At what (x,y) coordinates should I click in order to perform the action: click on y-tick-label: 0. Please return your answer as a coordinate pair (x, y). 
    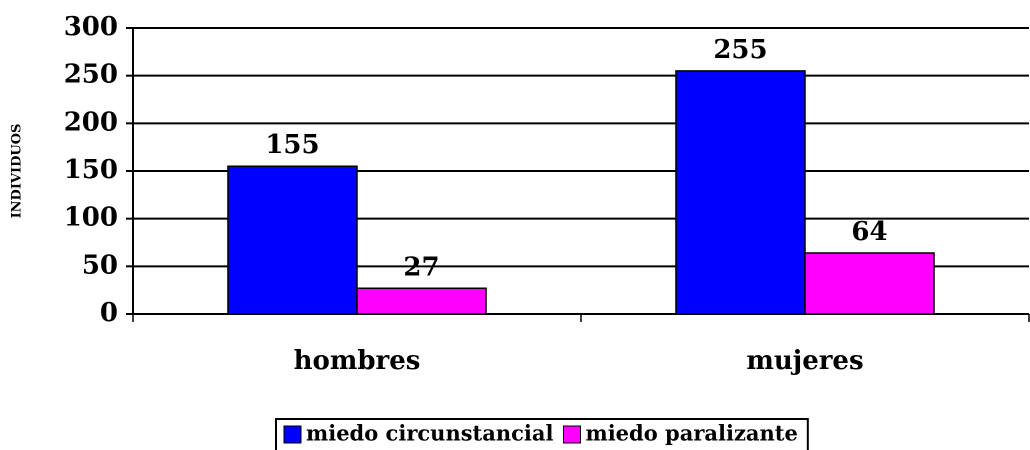
    Looking at the image, I should click on (109, 313).